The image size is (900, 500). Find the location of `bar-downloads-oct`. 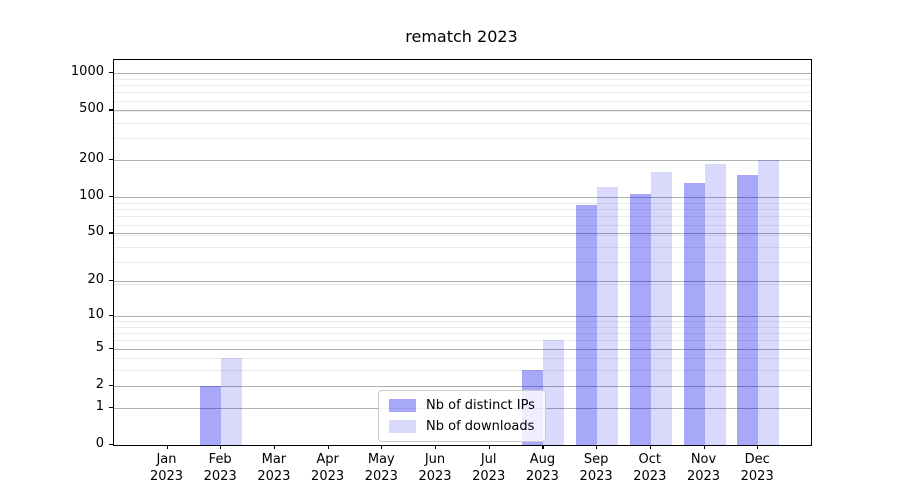

bar-downloads-oct is located at coordinates (661, 308).